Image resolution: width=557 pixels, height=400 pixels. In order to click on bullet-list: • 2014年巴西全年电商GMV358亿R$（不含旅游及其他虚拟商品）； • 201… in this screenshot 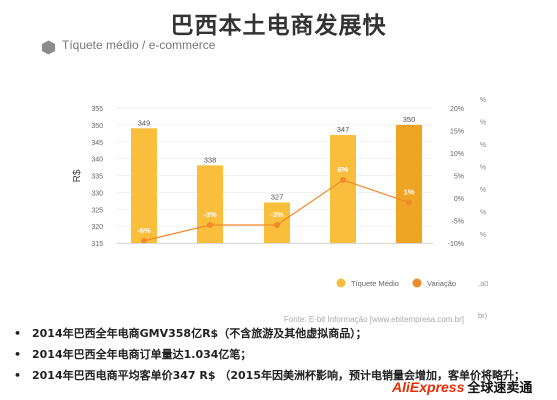, I will do `click(269, 354)`.